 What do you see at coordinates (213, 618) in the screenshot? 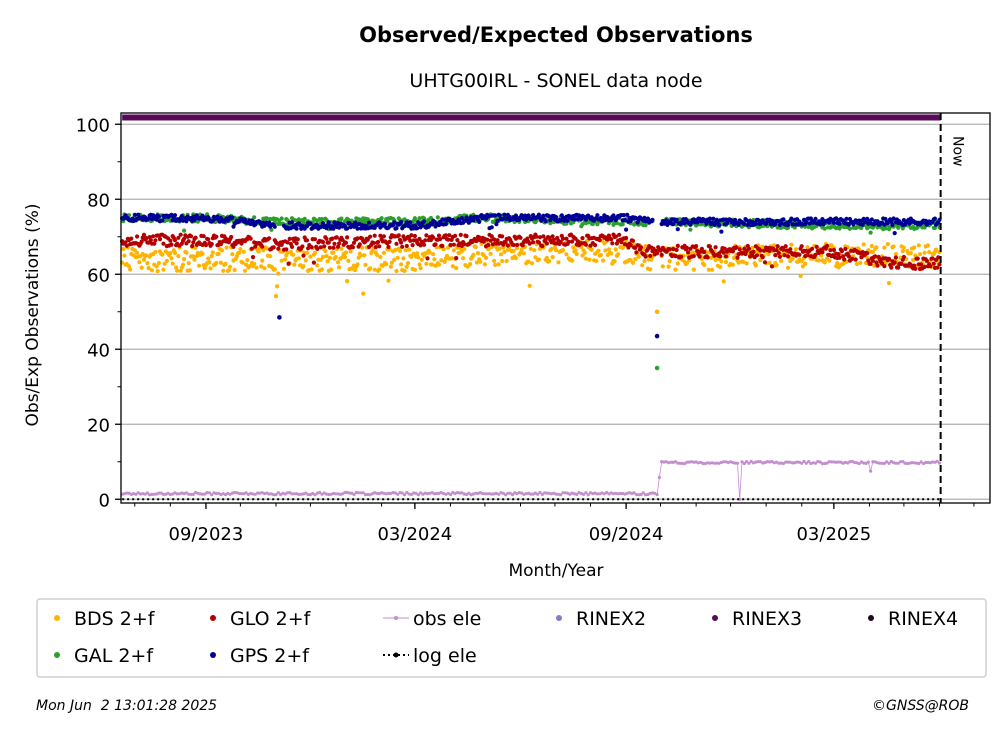
I see `legend-swatch` at bounding box center [213, 618].